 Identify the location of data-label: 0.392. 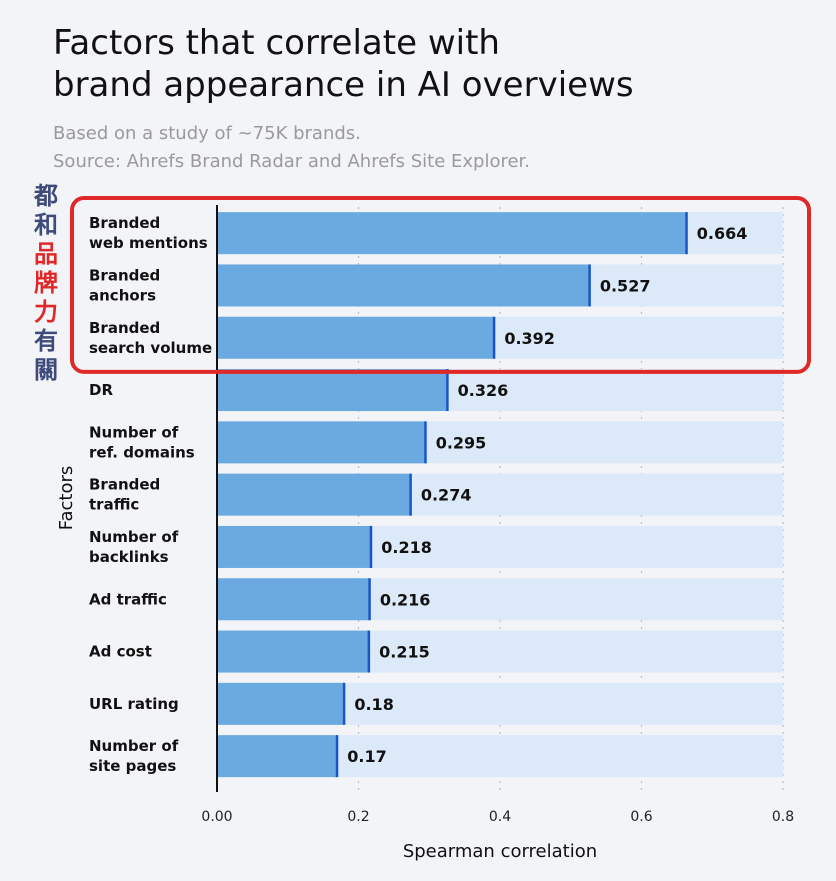
(529, 338).